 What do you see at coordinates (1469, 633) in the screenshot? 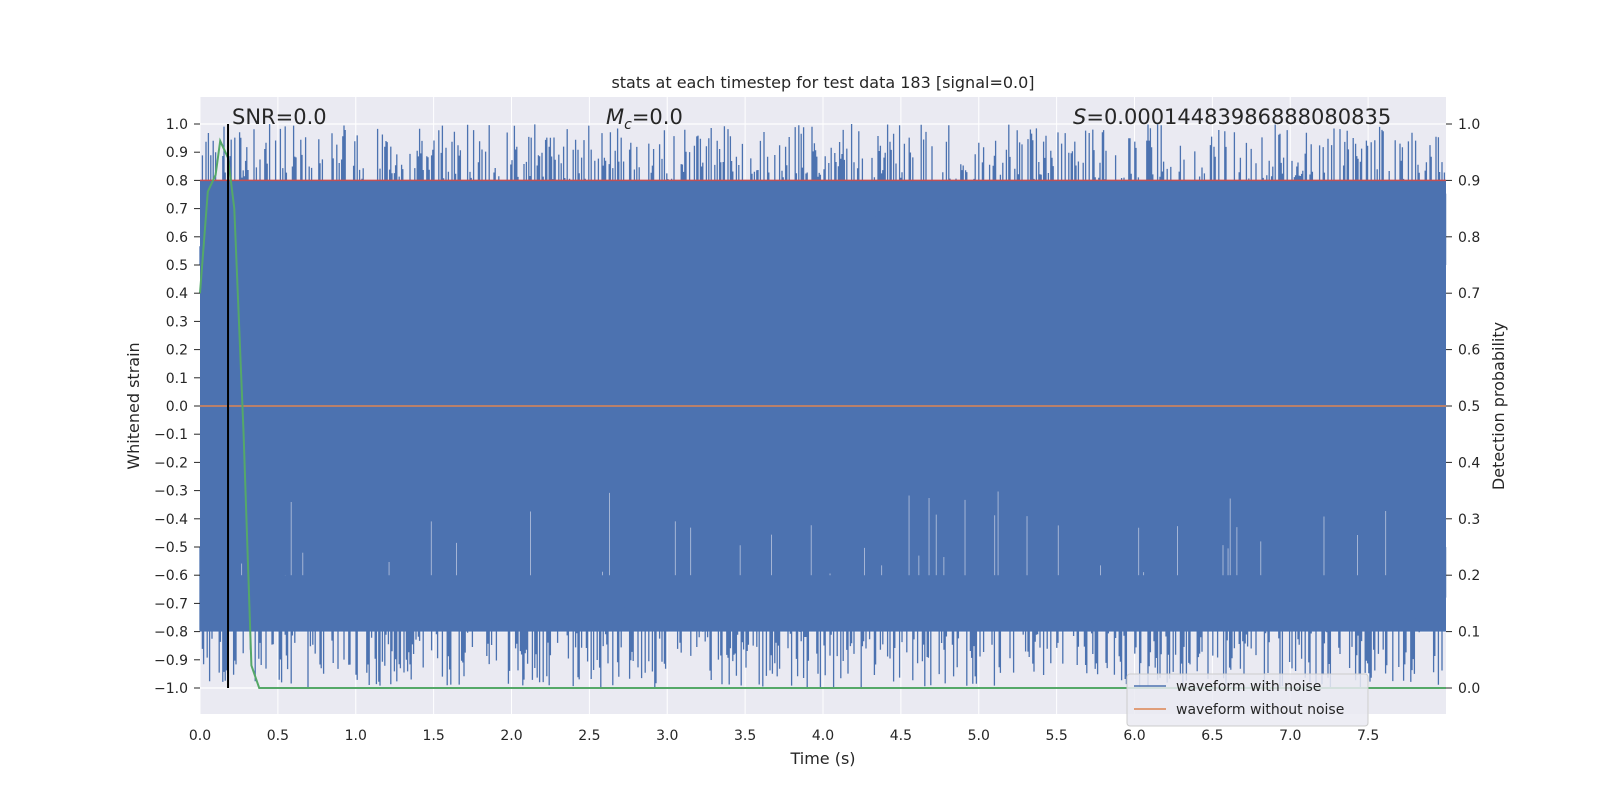
I see `y2-tick-label: 0.1` at bounding box center [1469, 633].